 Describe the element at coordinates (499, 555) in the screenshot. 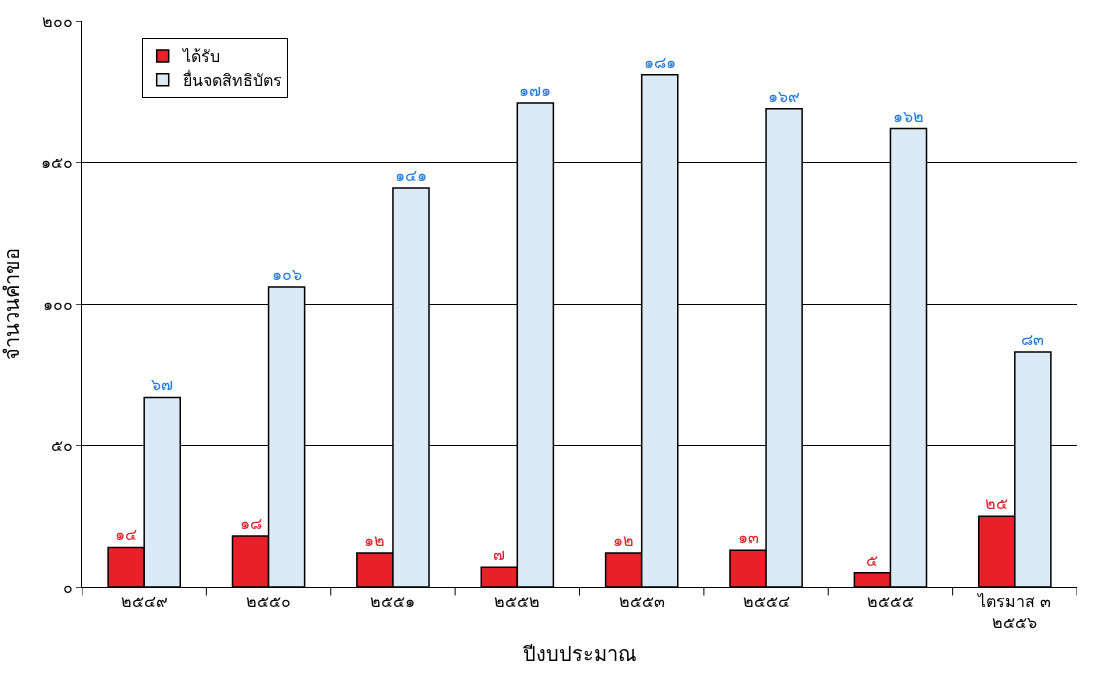

I see `data-label: ๗` at that location.